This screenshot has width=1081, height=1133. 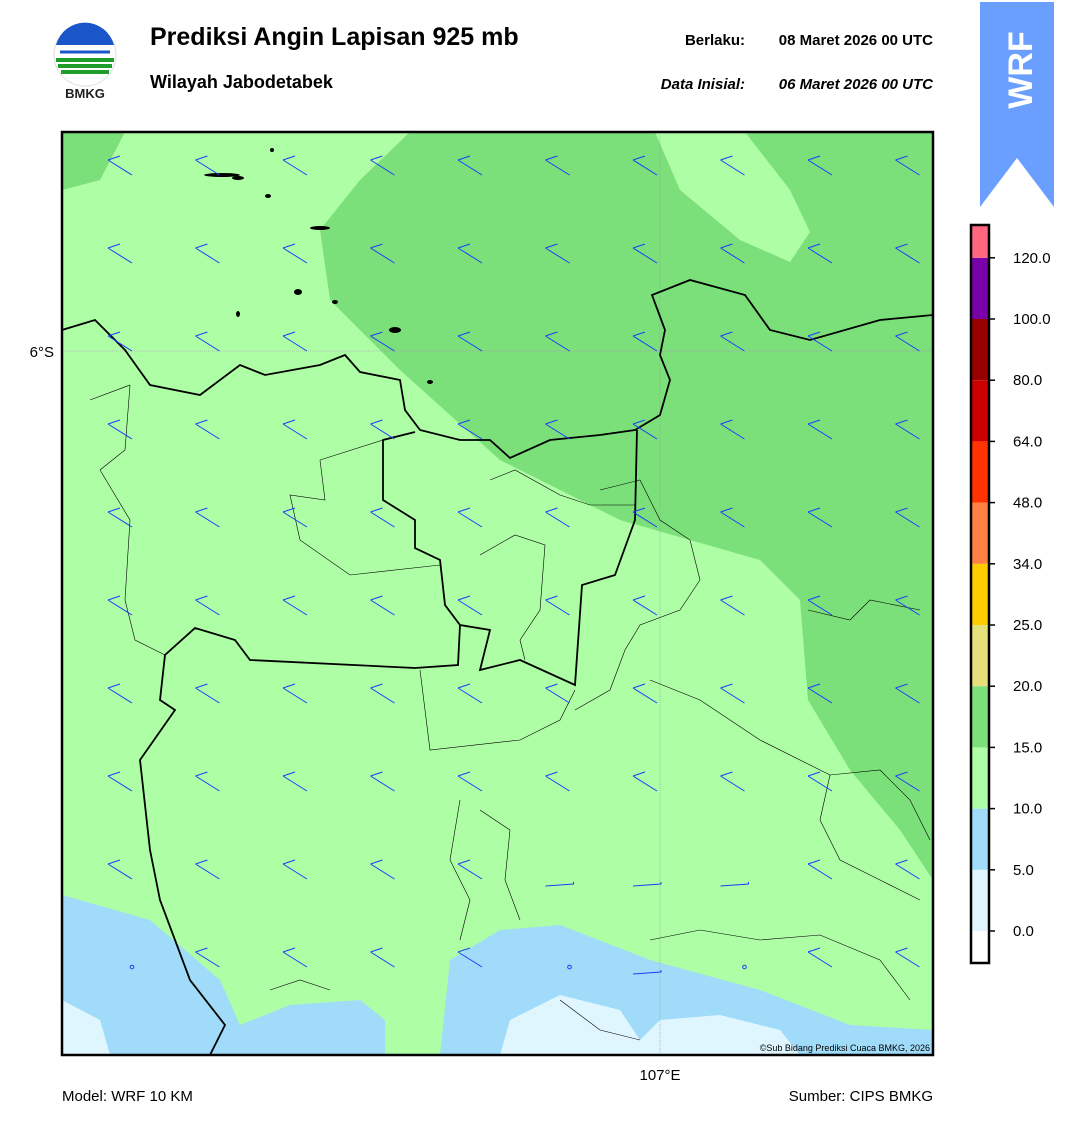 I want to click on colorbar-label: 34.0, so click(x=1027, y=564).